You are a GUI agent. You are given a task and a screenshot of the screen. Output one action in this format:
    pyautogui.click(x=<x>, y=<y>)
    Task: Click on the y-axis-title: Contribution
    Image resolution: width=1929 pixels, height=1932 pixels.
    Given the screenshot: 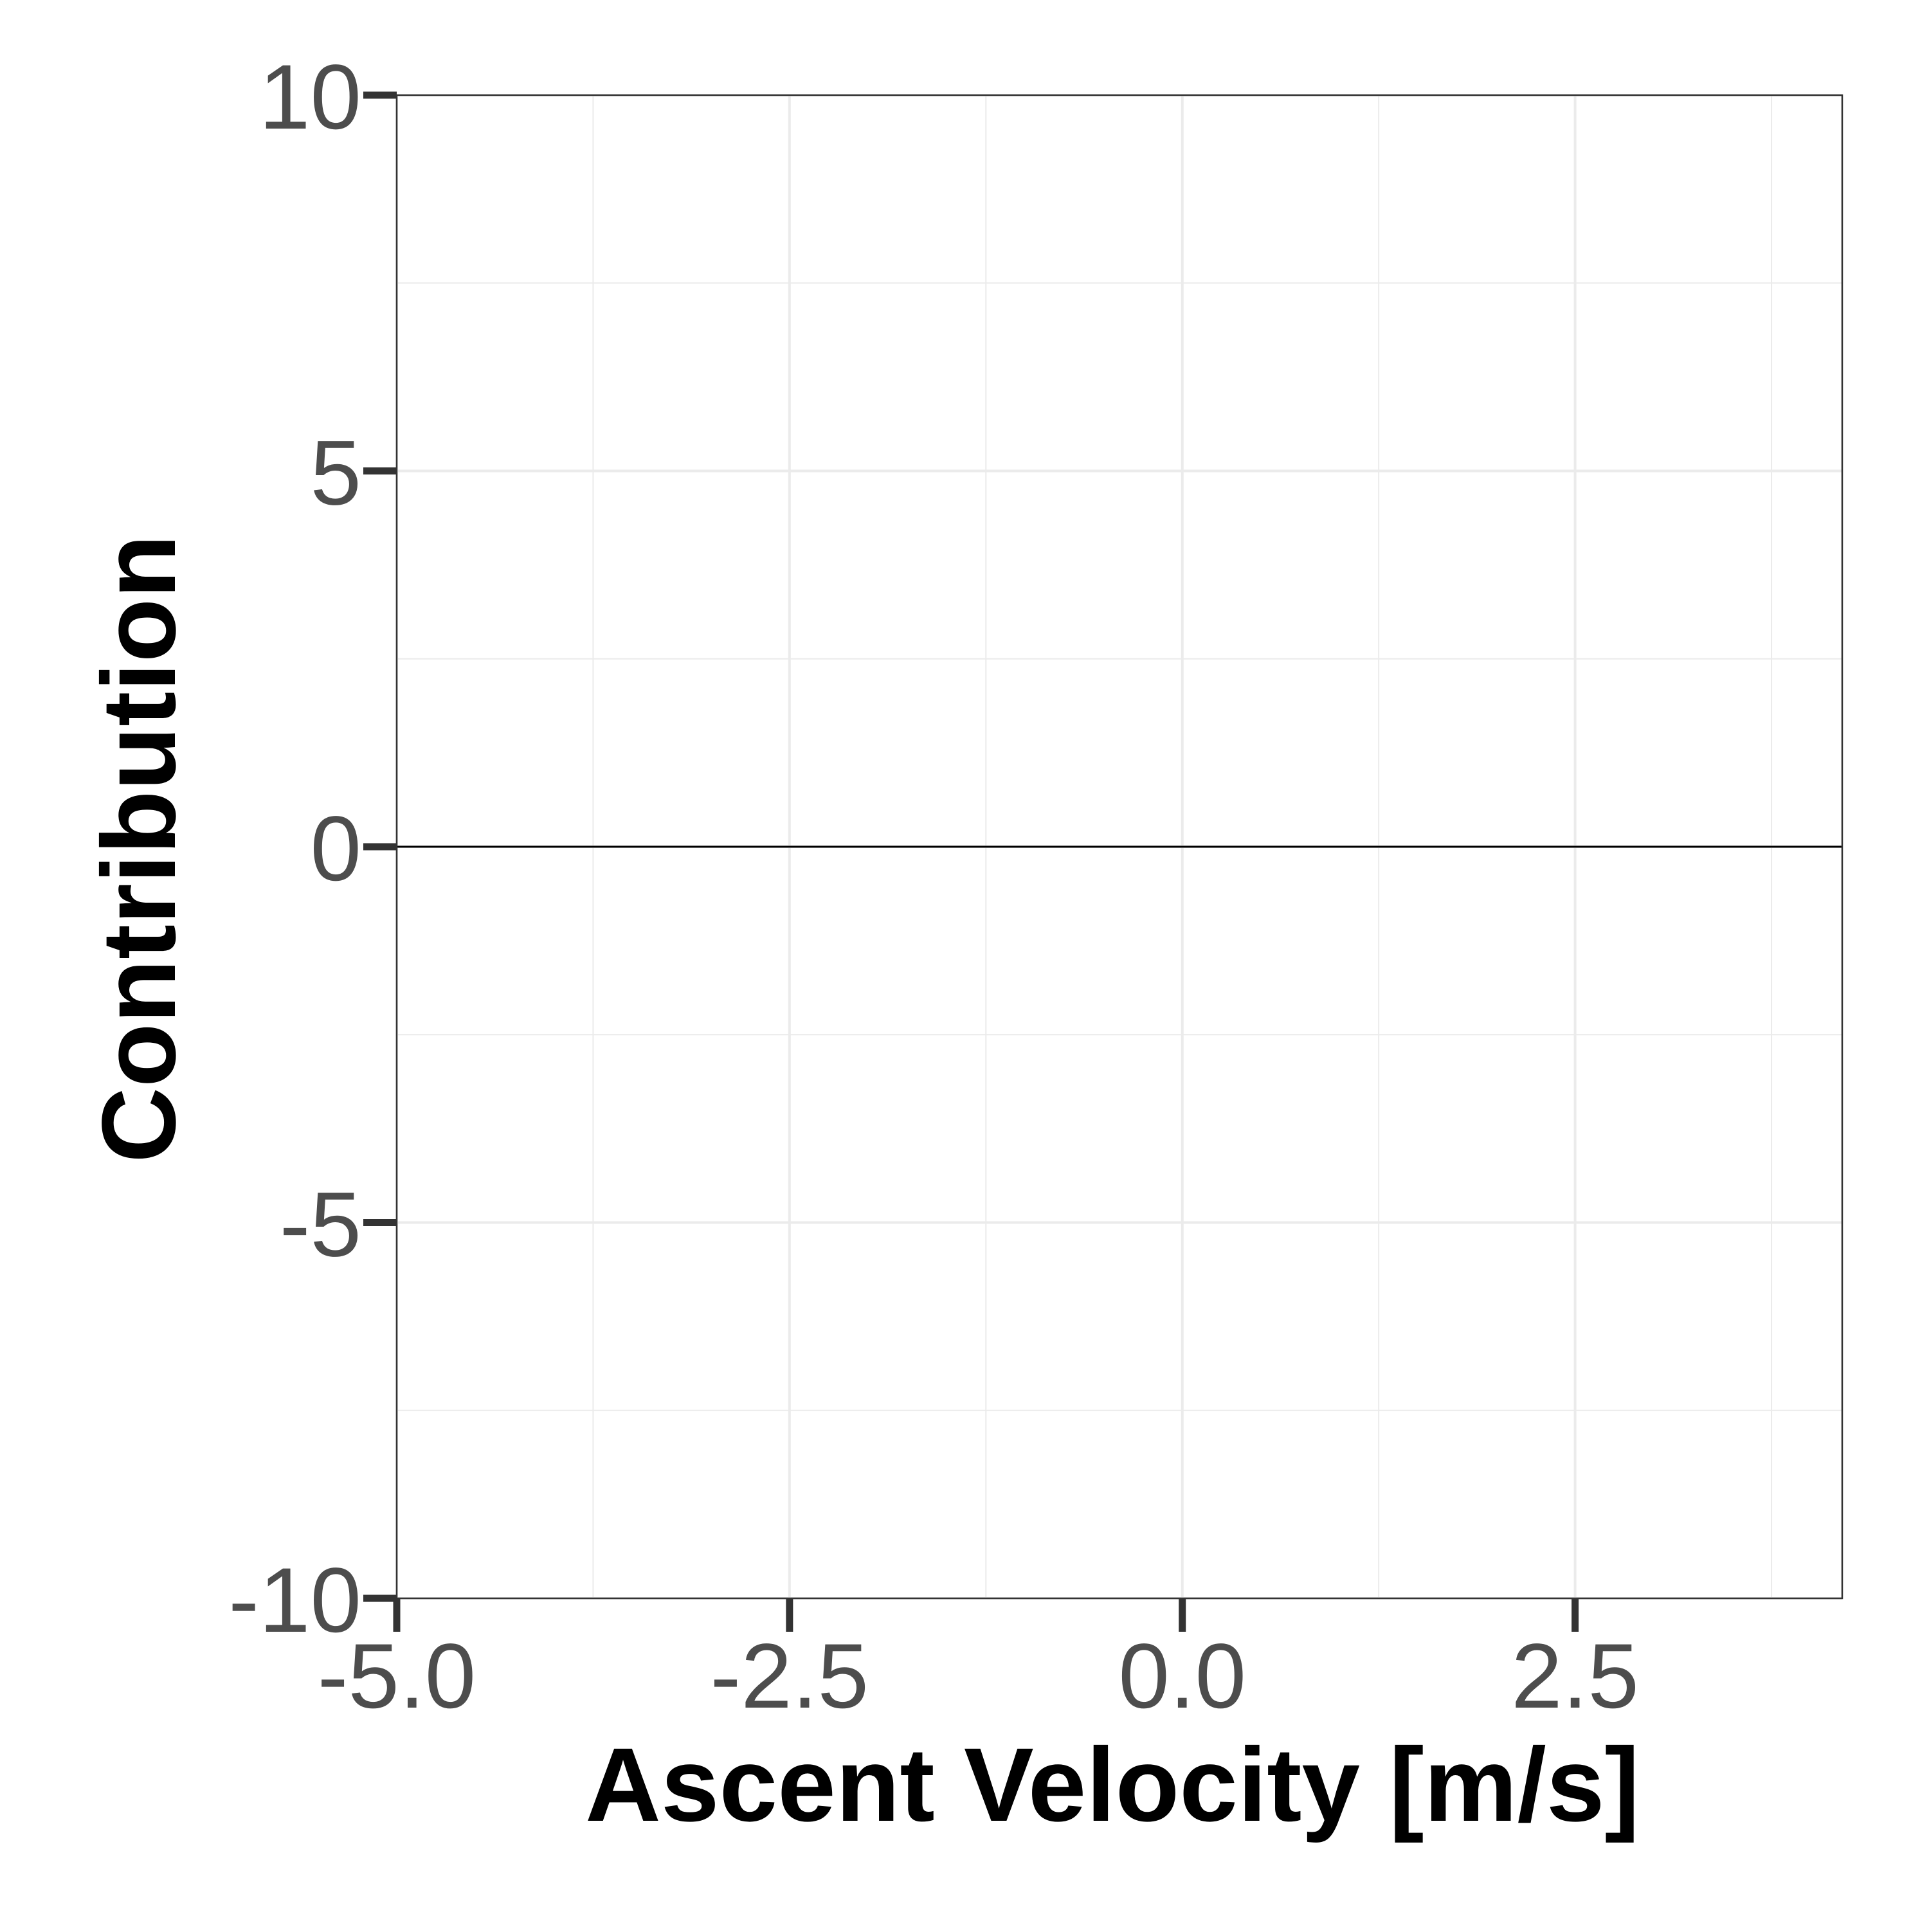 What is the action you would take?
    pyautogui.click(x=138, y=849)
    